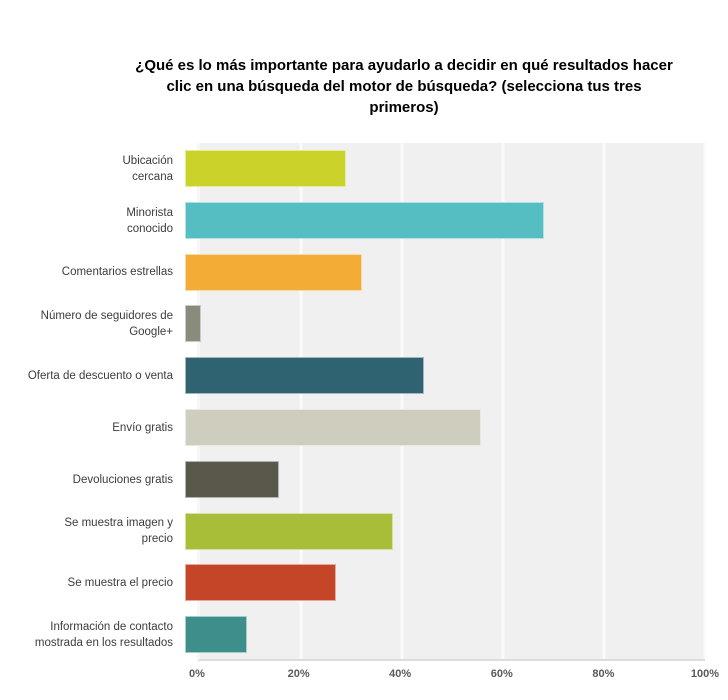  Describe the element at coordinates (117, 272) in the screenshot. I see `category-label: Comentarios estrellas` at that location.